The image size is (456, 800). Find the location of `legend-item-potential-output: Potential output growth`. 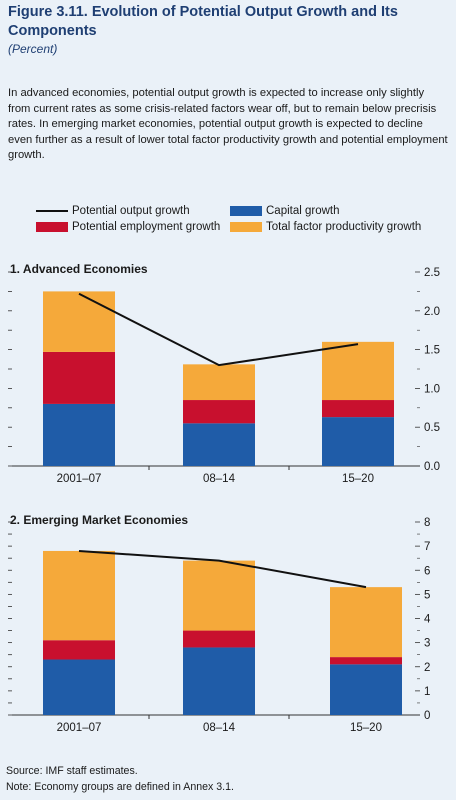

legend-item-potential-output: Potential output growth is located at coordinates (113, 211).